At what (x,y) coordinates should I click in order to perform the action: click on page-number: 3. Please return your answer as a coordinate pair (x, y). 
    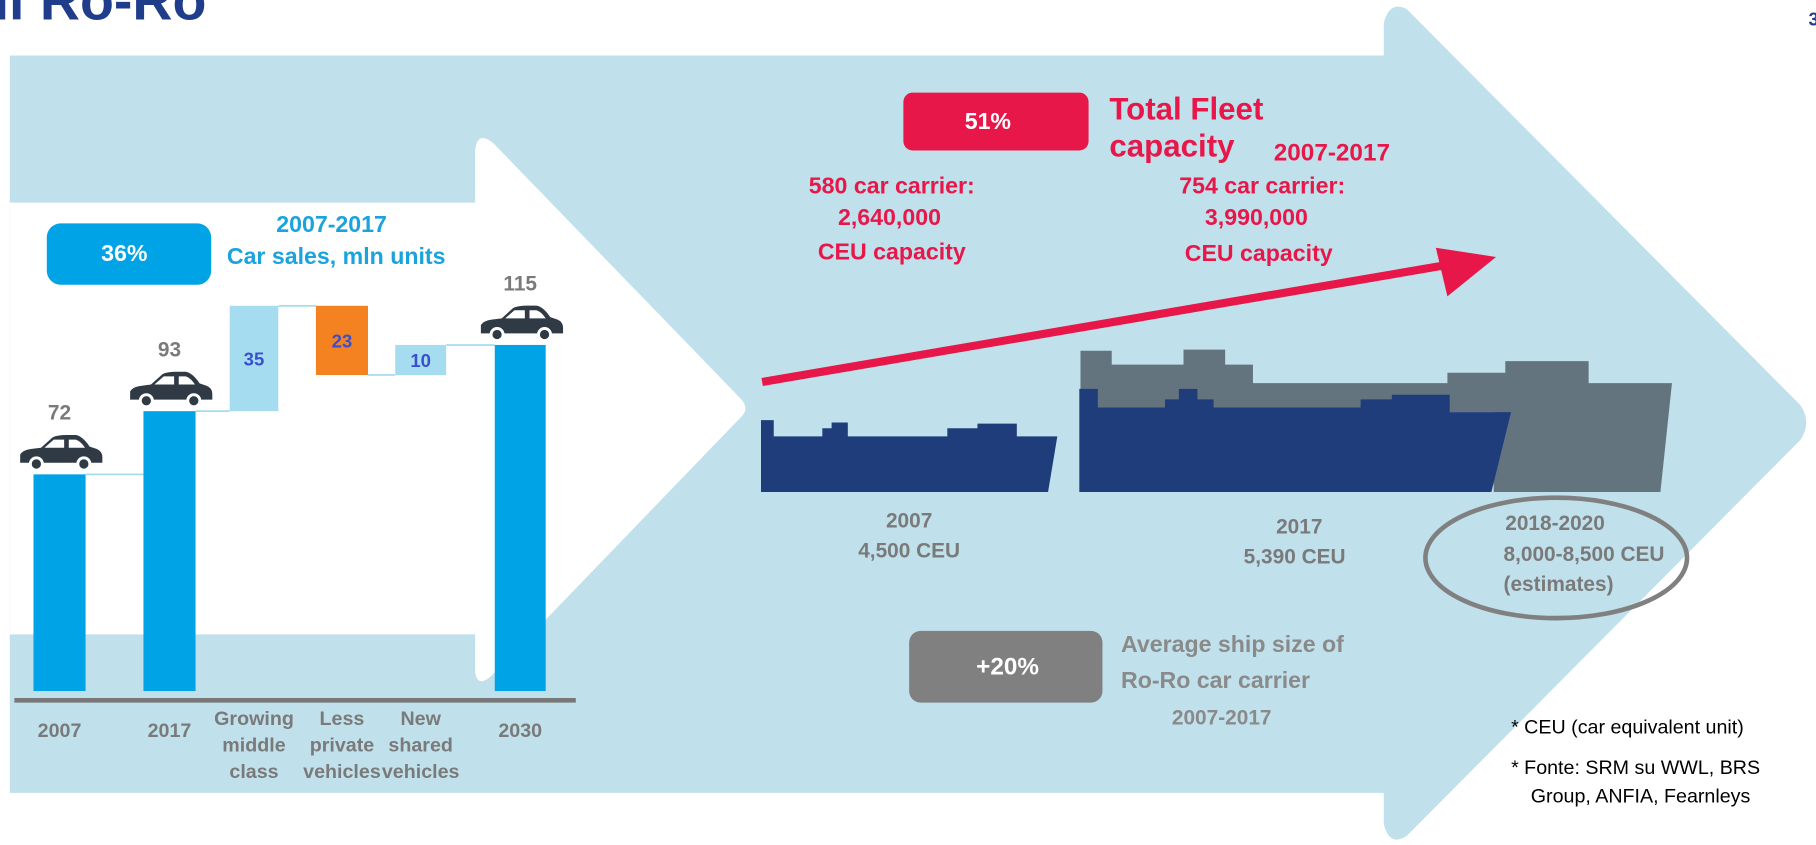
    Looking at the image, I should click on (1812, 19).